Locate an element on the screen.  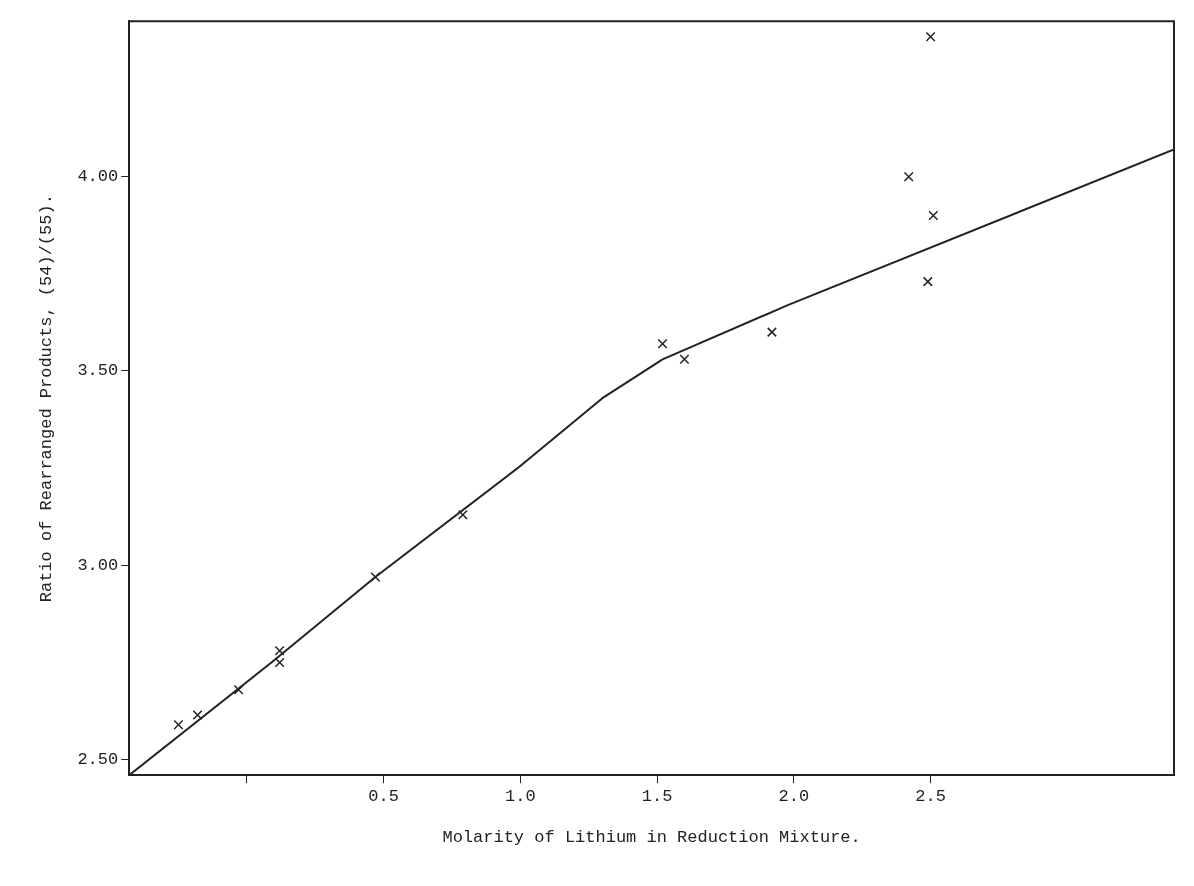
y-tick-label: 4.00 is located at coordinates (98, 177).